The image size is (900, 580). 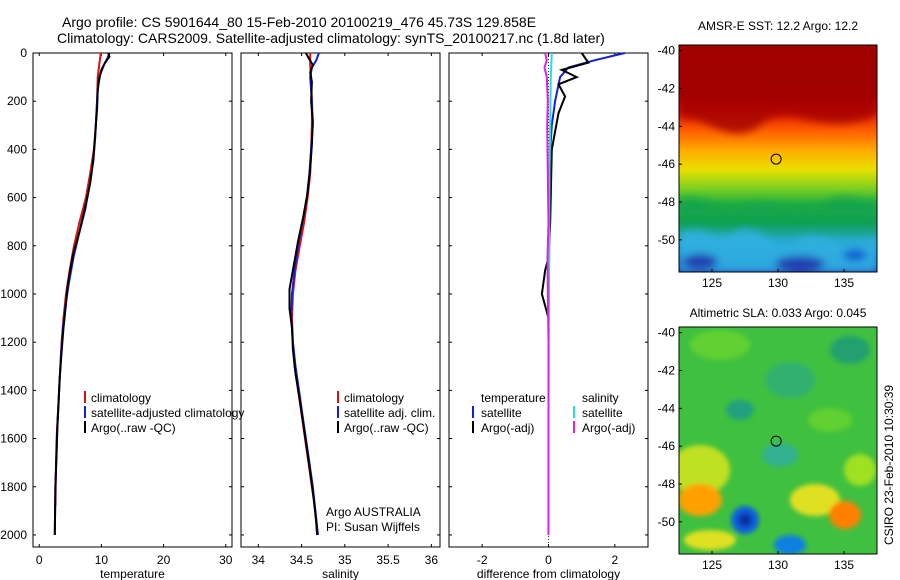 I want to click on y-tick-label: 1400, so click(x=13, y=390).